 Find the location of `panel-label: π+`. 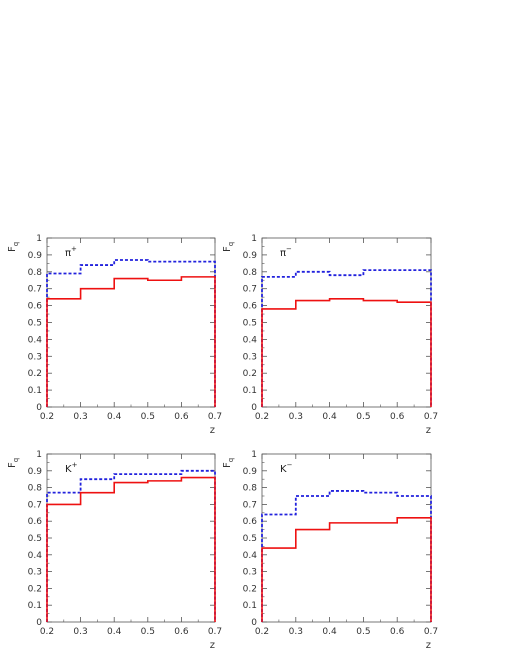

panel-label: π+ is located at coordinates (71, 252).